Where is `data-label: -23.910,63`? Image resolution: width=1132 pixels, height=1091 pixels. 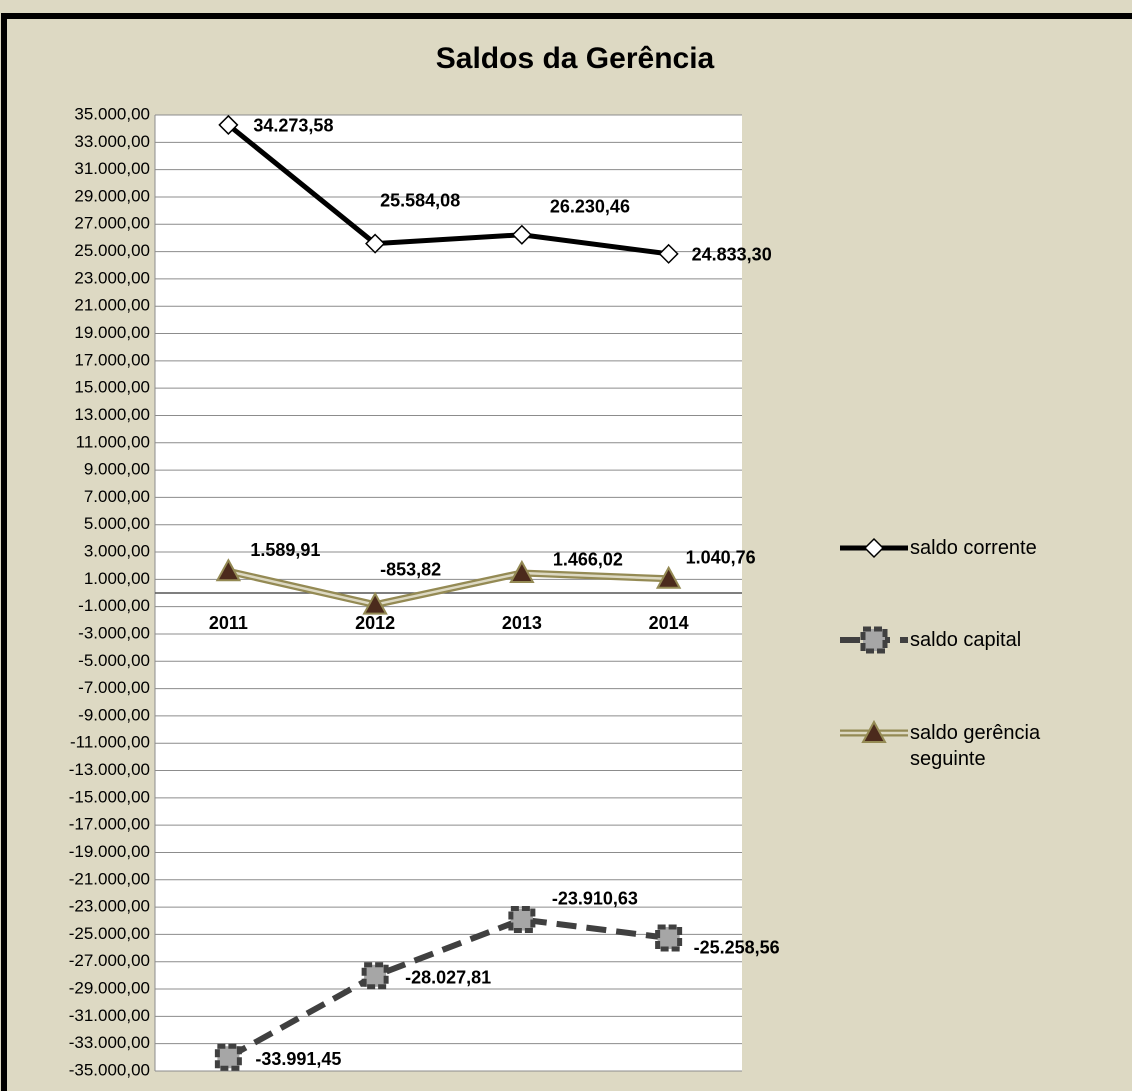
data-label: -23.910,63 is located at coordinates (595, 898).